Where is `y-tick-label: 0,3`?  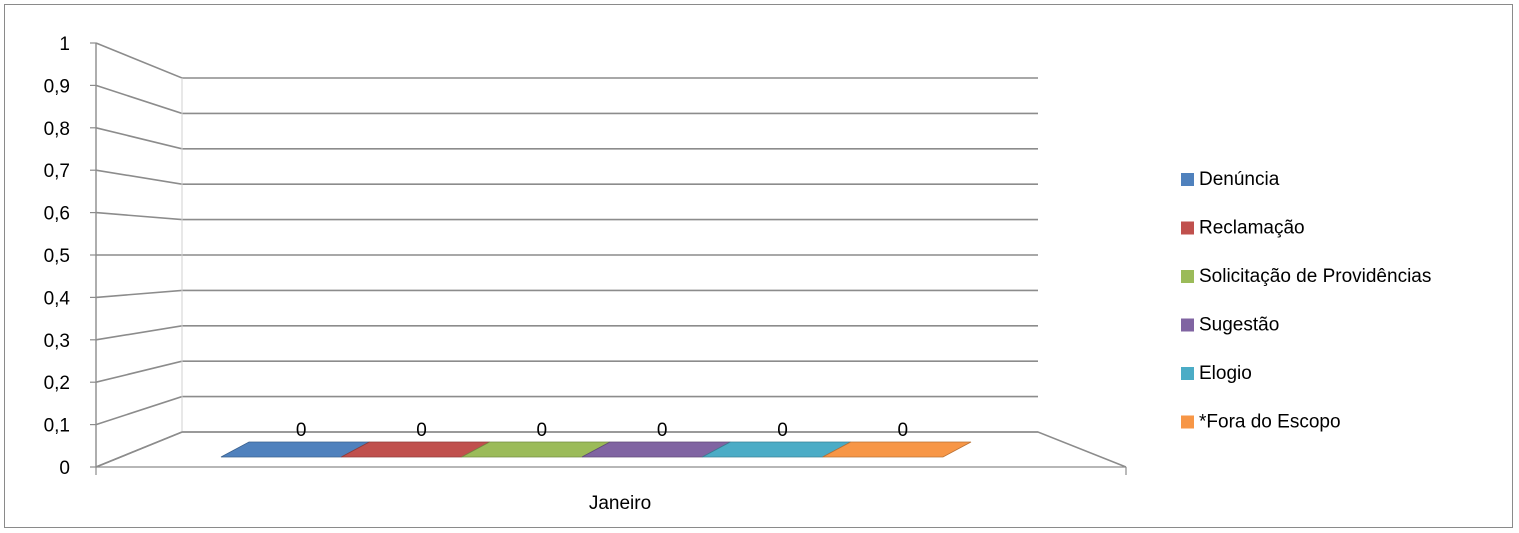
y-tick-label: 0,3 is located at coordinates (57, 341).